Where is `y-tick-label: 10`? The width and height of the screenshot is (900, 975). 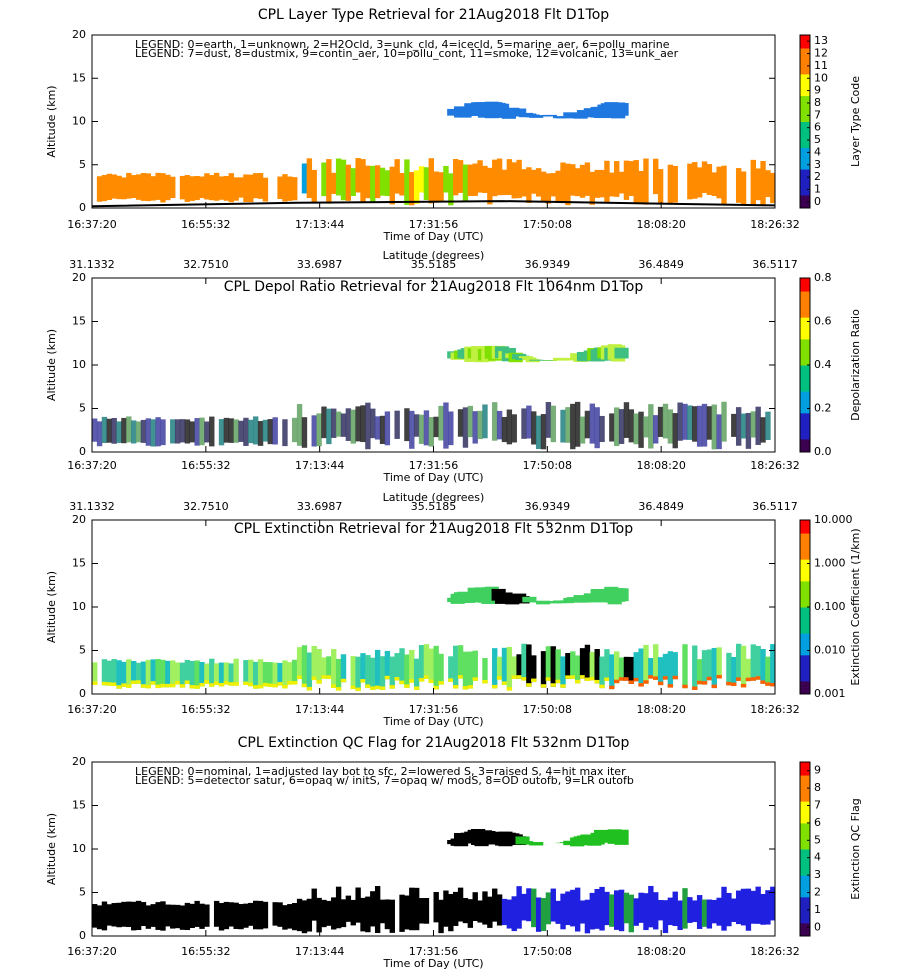
y-tick-label: 10 is located at coordinates (79, 606).